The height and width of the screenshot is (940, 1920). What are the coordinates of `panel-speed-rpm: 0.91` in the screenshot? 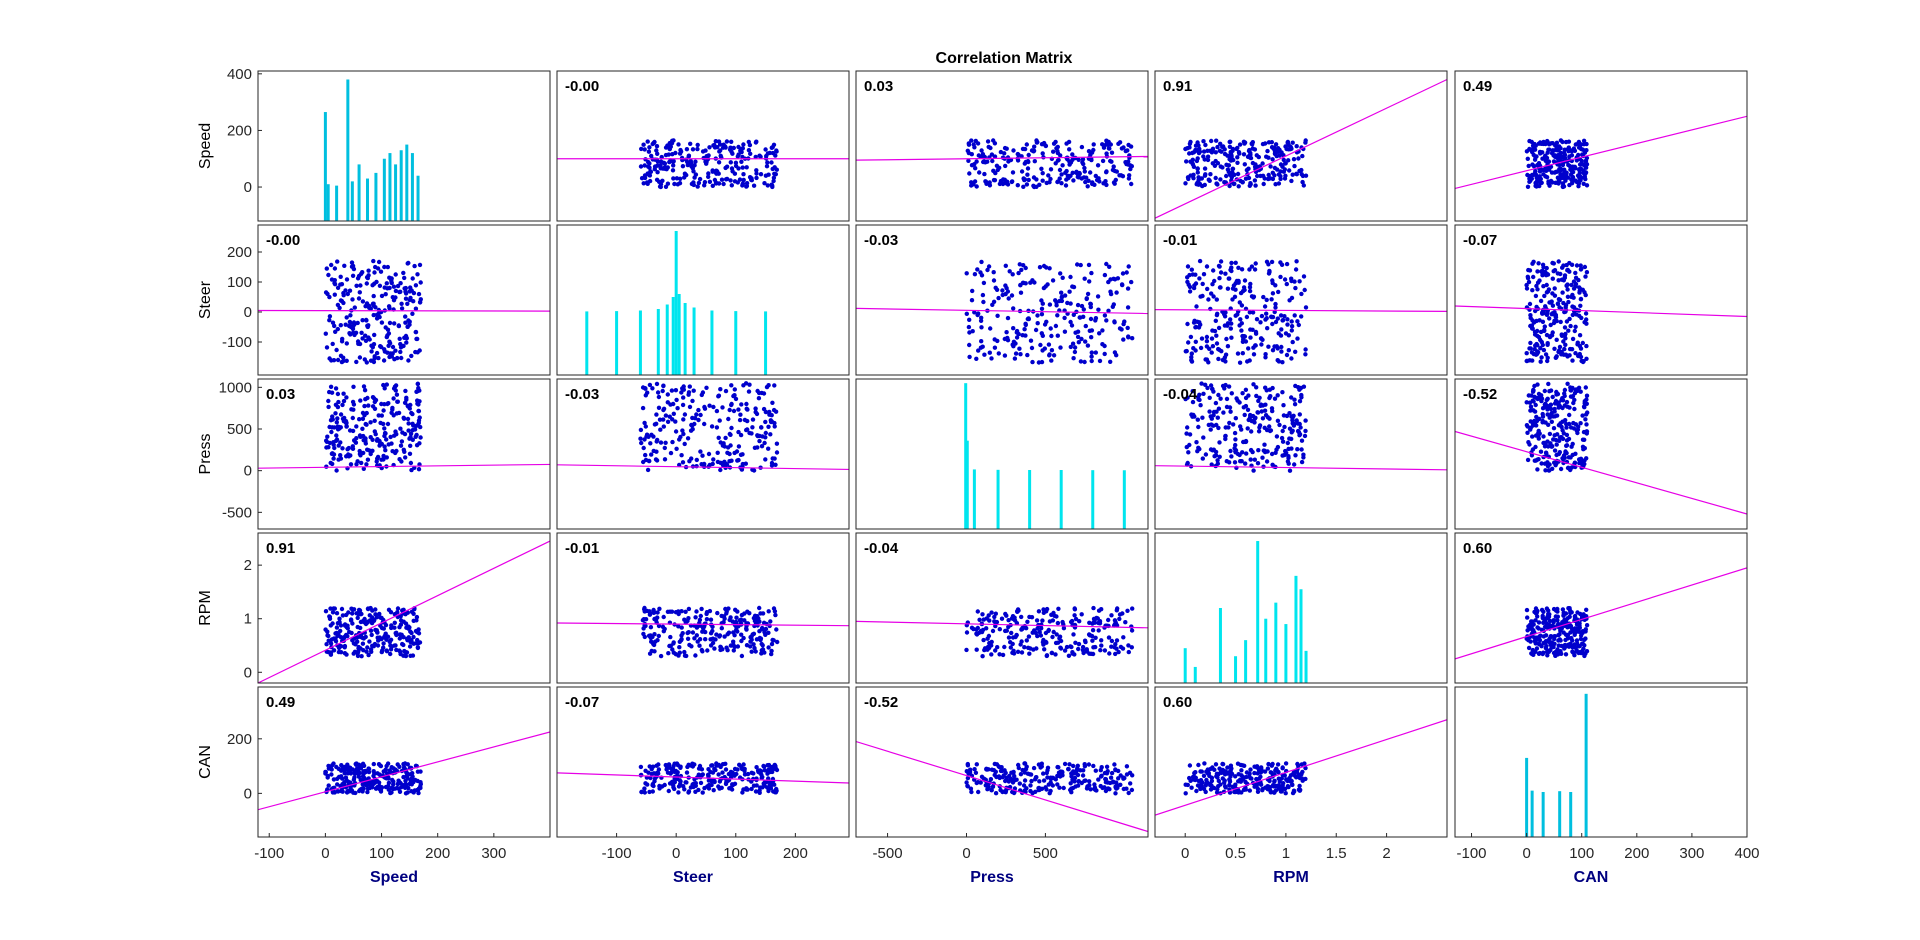 It's located at (1301, 146).